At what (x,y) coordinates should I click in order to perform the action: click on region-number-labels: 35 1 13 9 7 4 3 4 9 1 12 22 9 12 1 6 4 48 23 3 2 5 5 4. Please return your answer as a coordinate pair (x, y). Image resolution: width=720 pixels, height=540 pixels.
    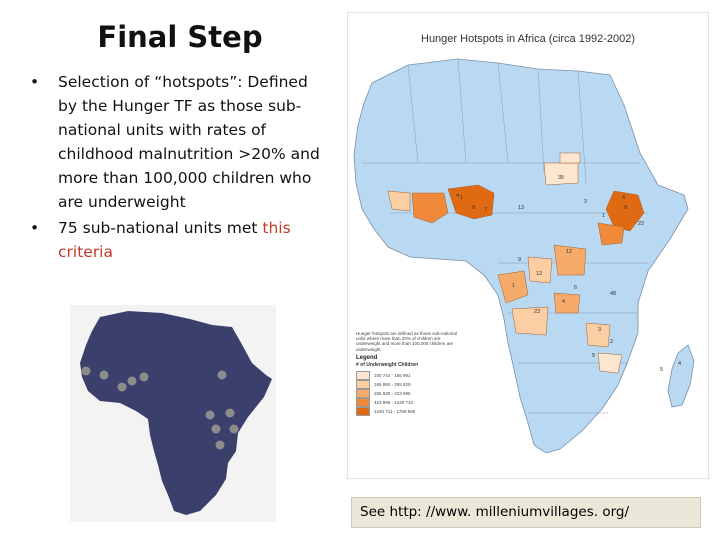
    Looking at the image, I should click on (568, 274).